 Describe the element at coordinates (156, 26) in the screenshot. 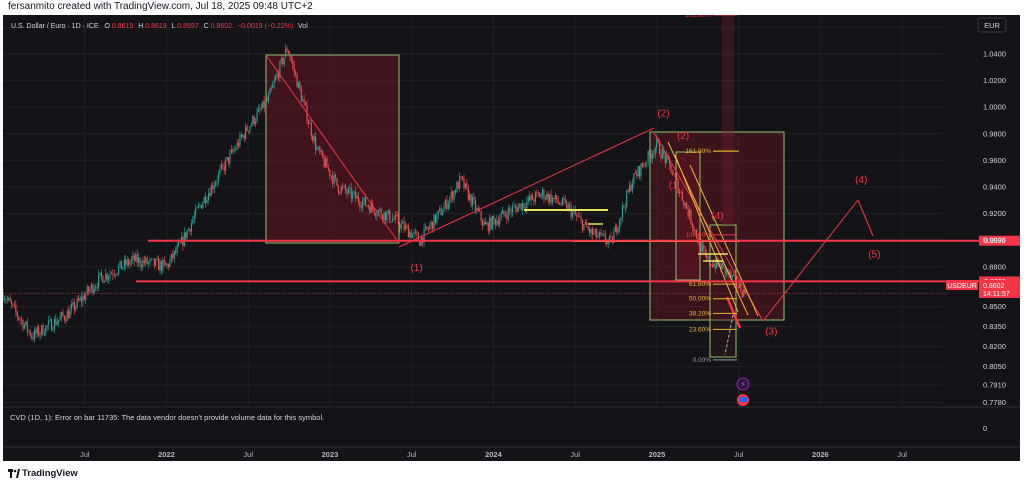

I see `legend-h: 0.8619` at that location.